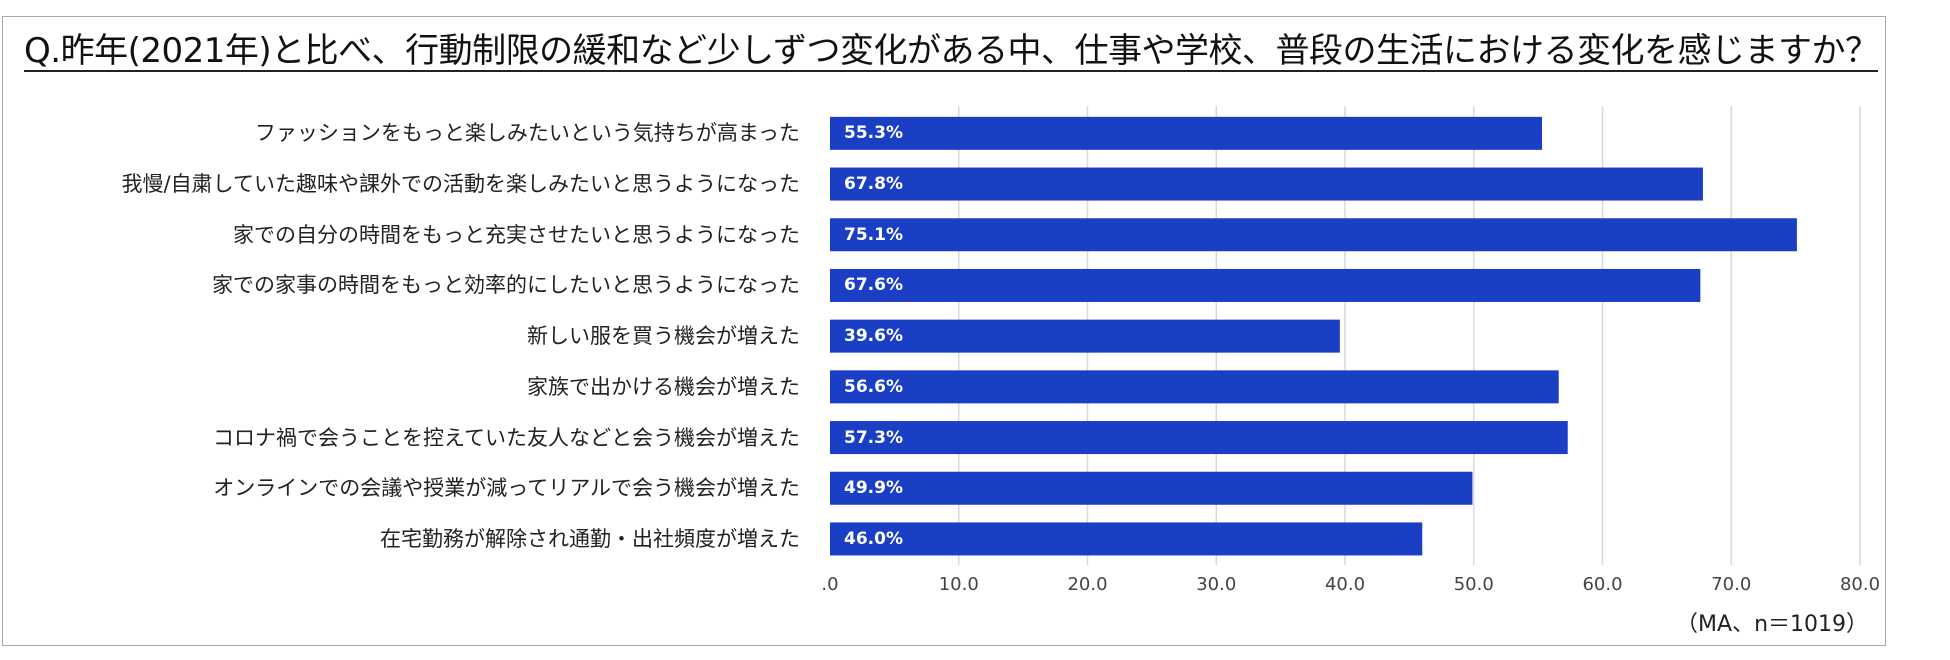 This screenshot has width=1950, height=660. What do you see at coordinates (873, 133) in the screenshot?
I see `value-label-1: 55.3%` at bounding box center [873, 133].